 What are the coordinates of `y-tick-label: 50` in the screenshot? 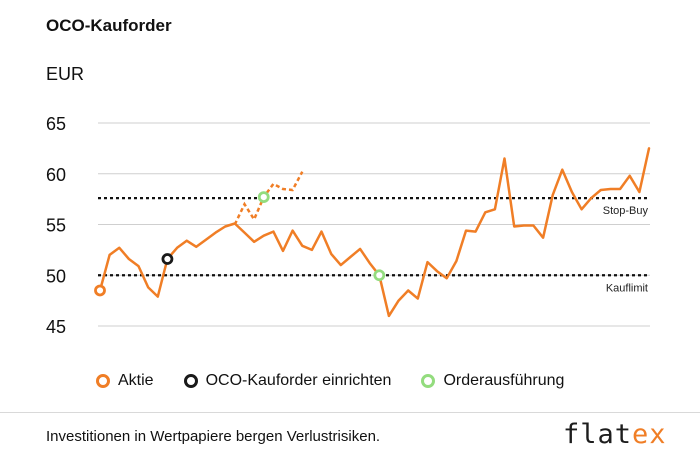 It's located at (56, 276).